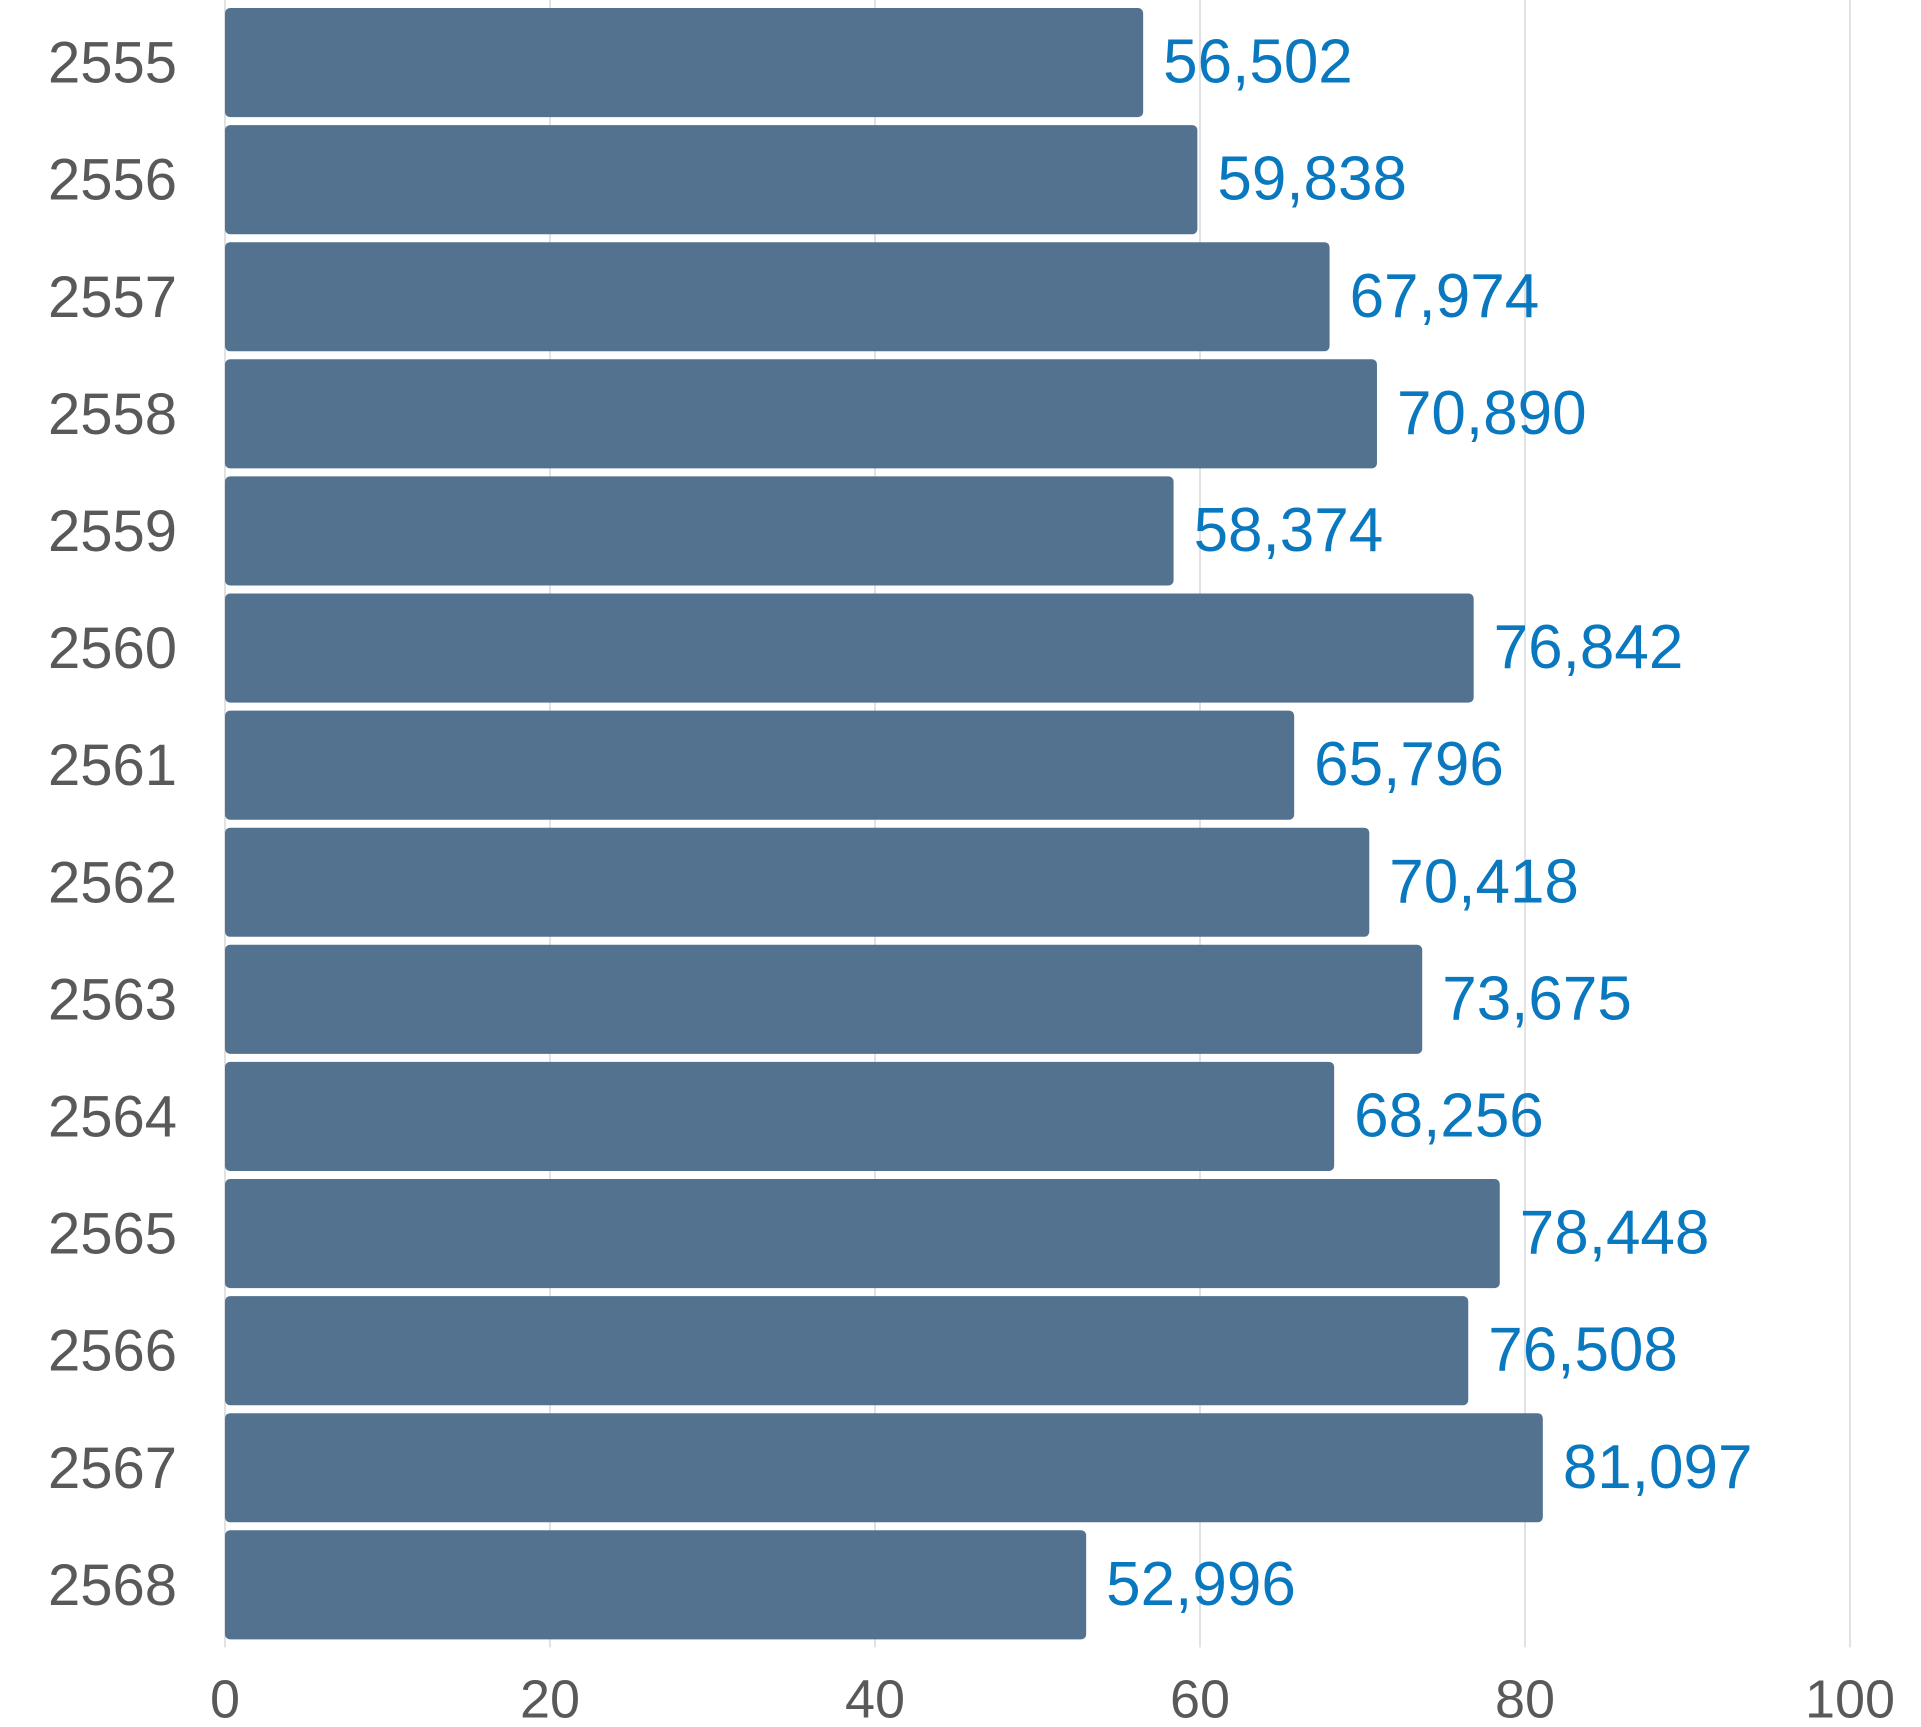 This screenshot has width=1921, height=1727. What do you see at coordinates (550, 1695) in the screenshot?
I see `x-tick-label: 20` at bounding box center [550, 1695].